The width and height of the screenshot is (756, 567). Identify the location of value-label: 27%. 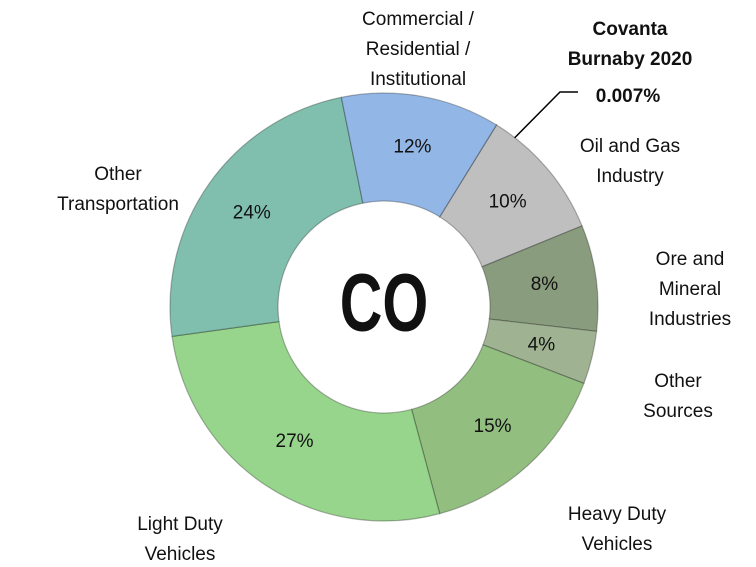
(295, 441).